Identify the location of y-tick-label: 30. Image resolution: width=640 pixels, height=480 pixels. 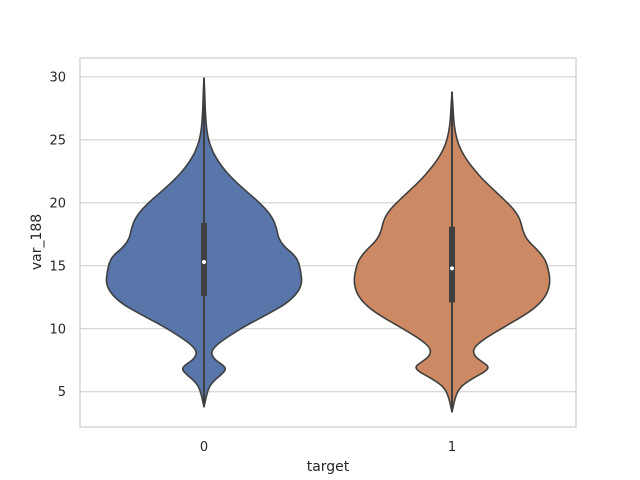
(57, 77).